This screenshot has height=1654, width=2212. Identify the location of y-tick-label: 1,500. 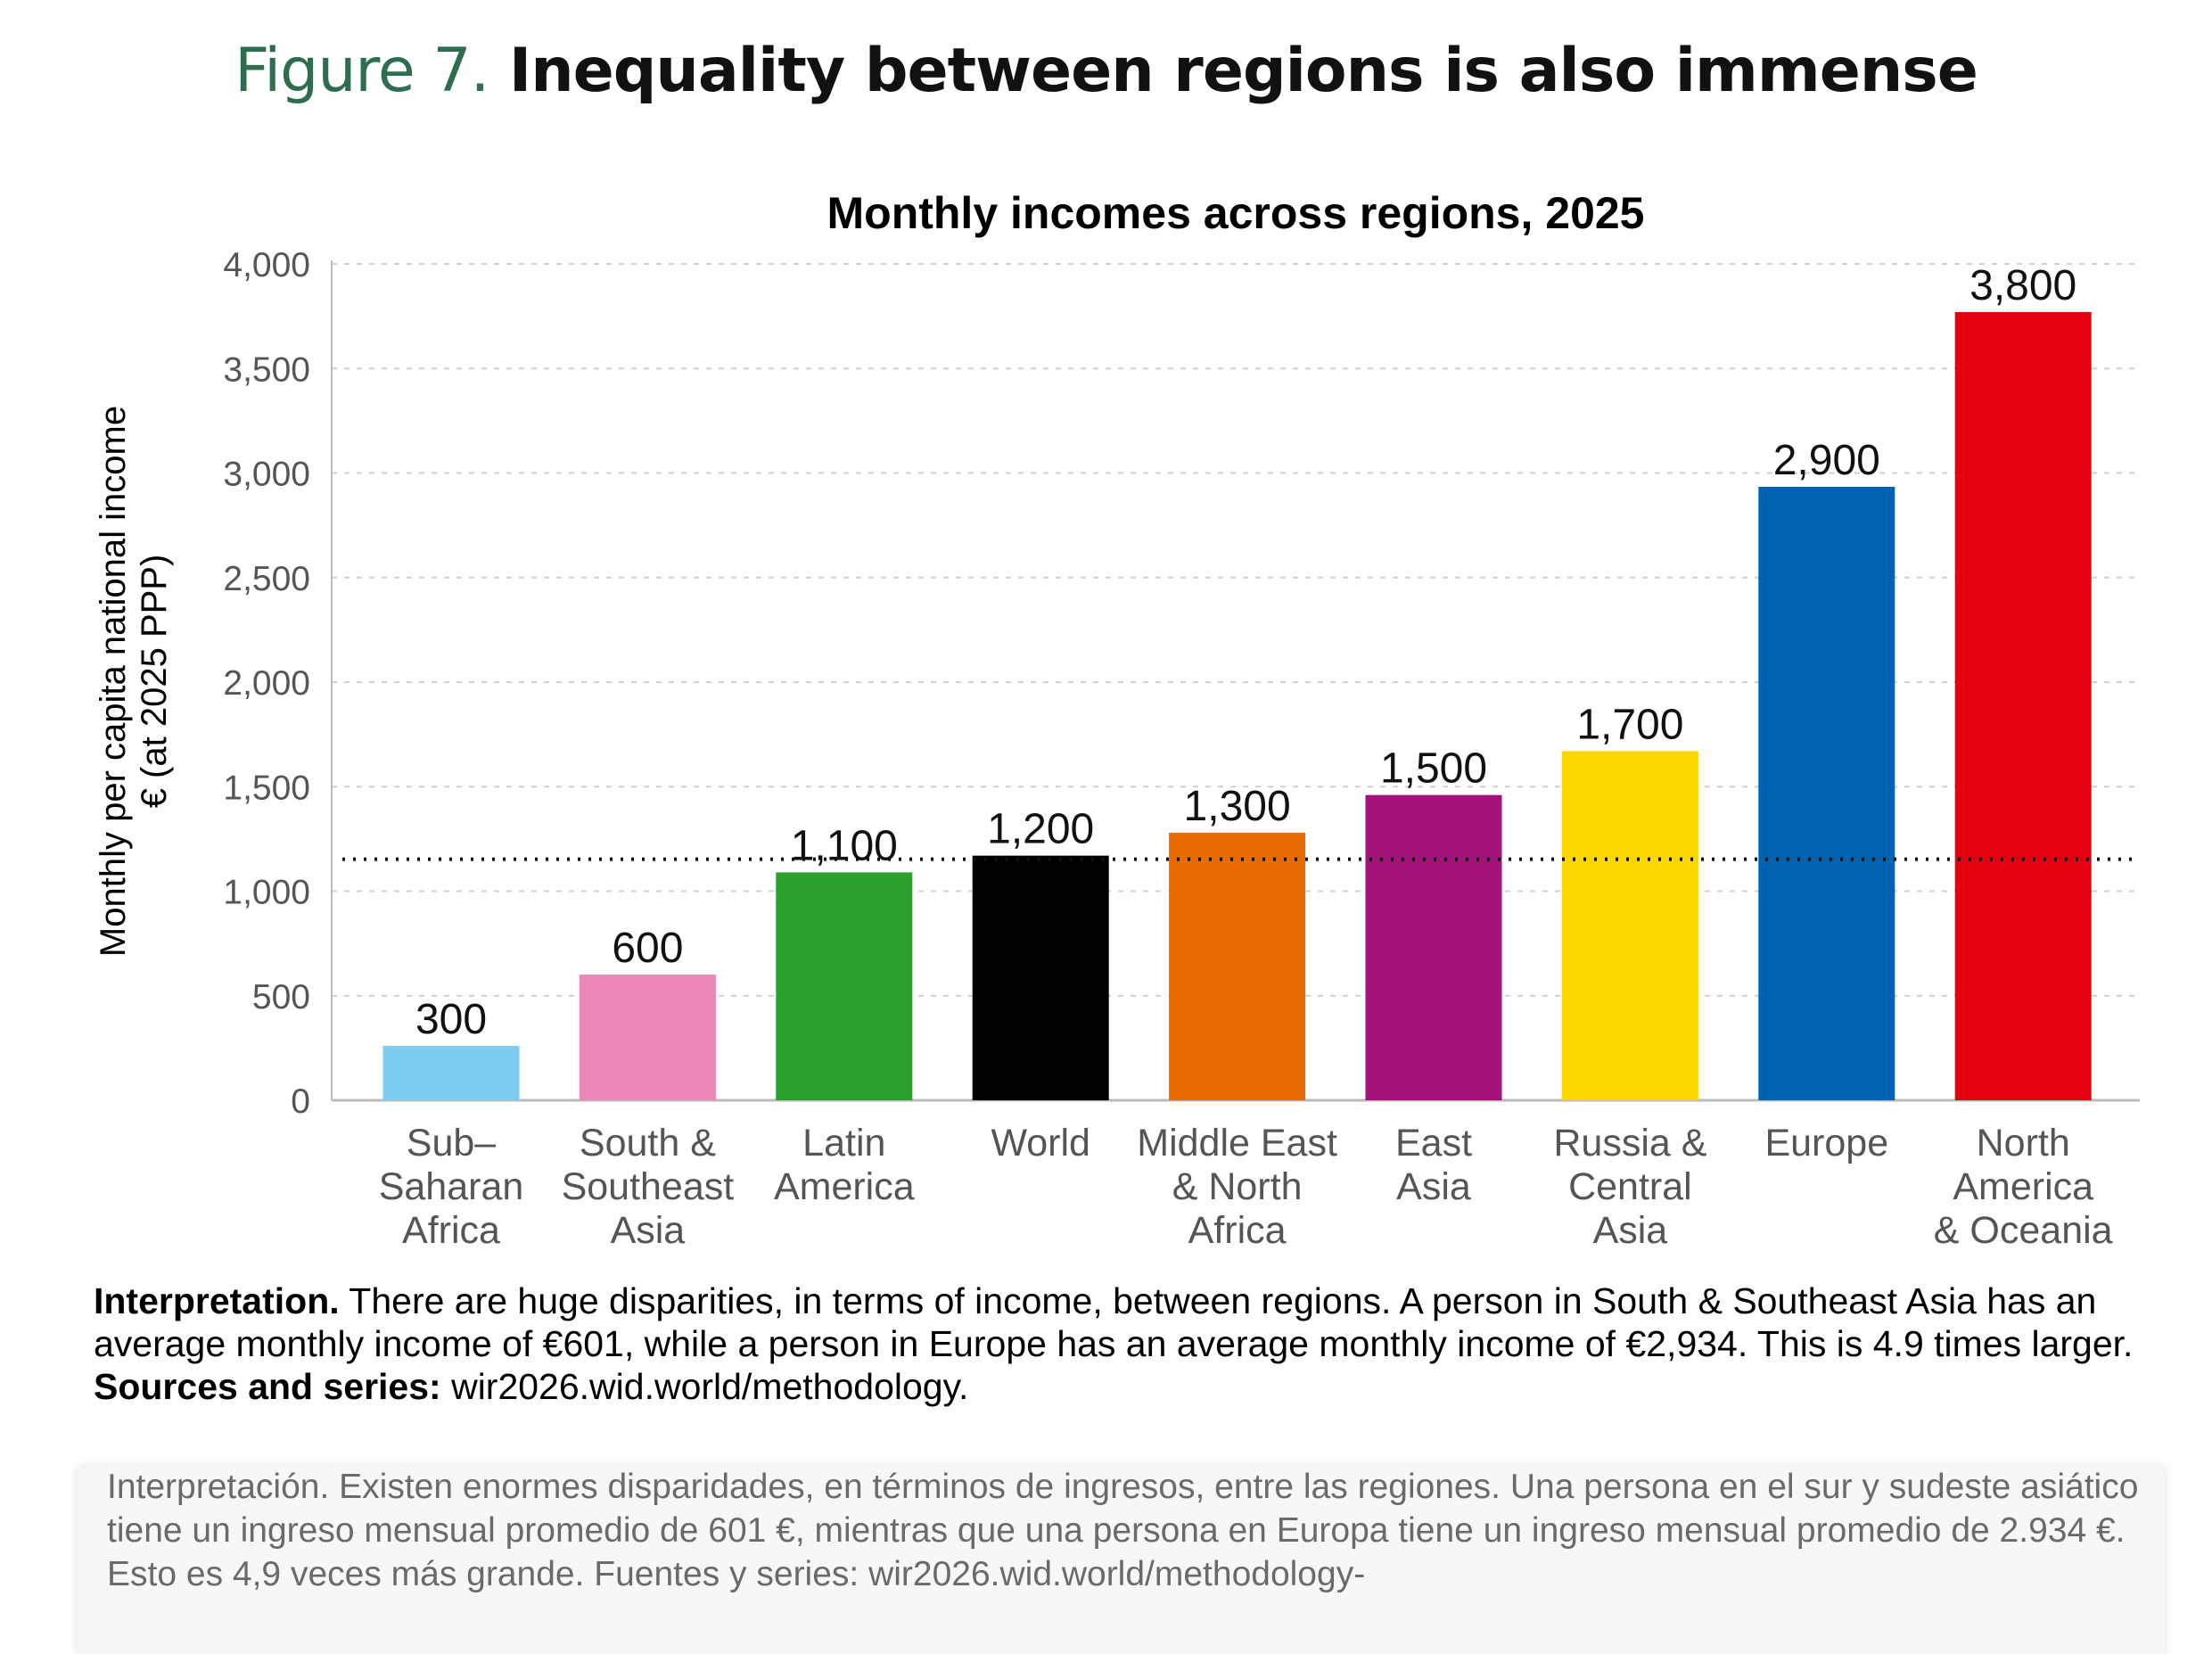
(266, 788).